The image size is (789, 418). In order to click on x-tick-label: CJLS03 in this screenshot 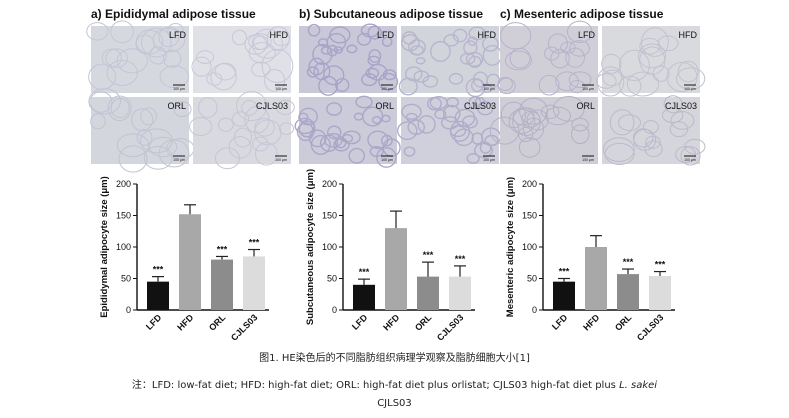, I will do `click(450, 327)`.